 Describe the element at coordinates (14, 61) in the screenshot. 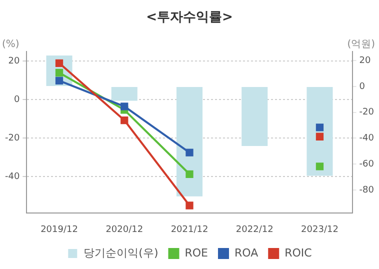

I see `y-tick-label: 20` at that location.